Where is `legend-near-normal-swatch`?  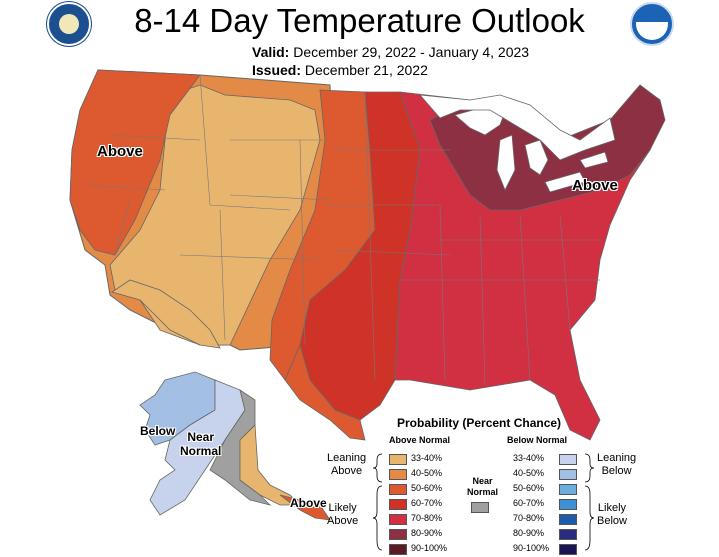
legend-near-normal-swatch is located at coordinates (480, 507).